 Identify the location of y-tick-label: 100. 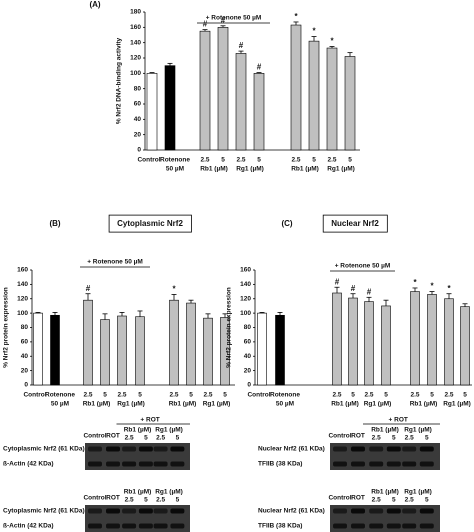
(245, 313).